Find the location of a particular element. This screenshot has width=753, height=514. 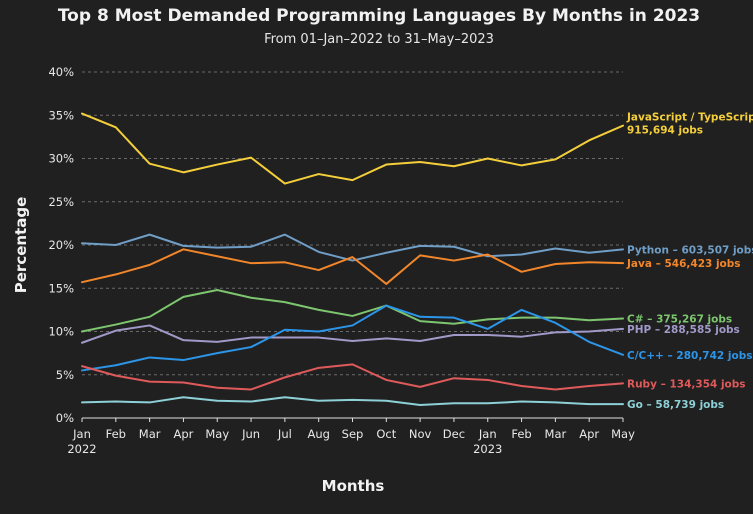

y-tick-label: 5% is located at coordinates (65, 375).